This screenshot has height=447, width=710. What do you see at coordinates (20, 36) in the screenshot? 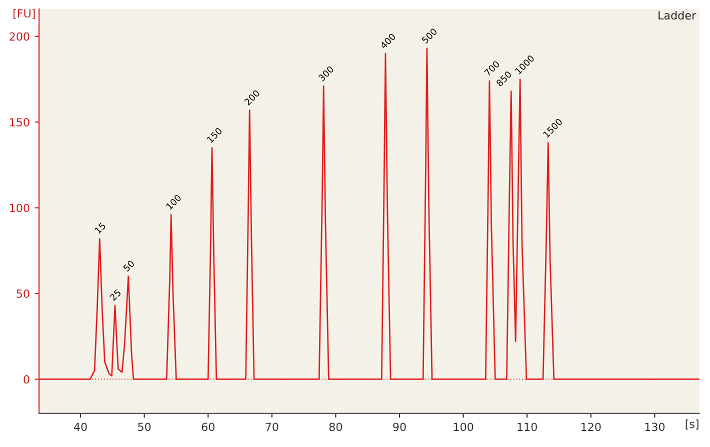
I see `y-tick-label: 200` at bounding box center [20, 36].